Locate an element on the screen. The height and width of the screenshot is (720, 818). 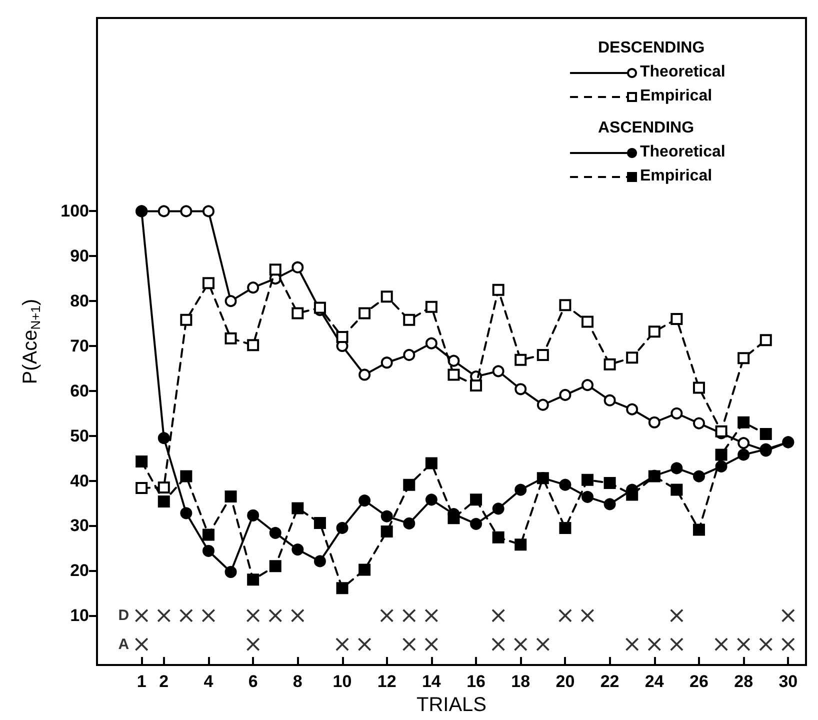
y-tick-label: 60 is located at coordinates (79, 390).